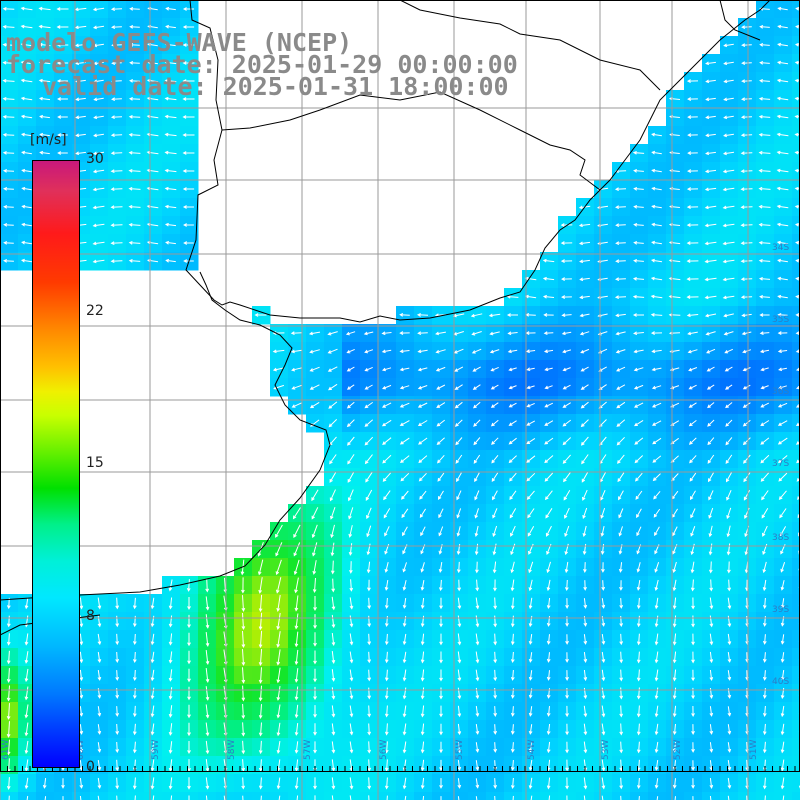 The width and height of the screenshot is (800, 800). Describe the element at coordinates (232, 750) in the screenshot. I see `longitude-label: 58W` at that location.